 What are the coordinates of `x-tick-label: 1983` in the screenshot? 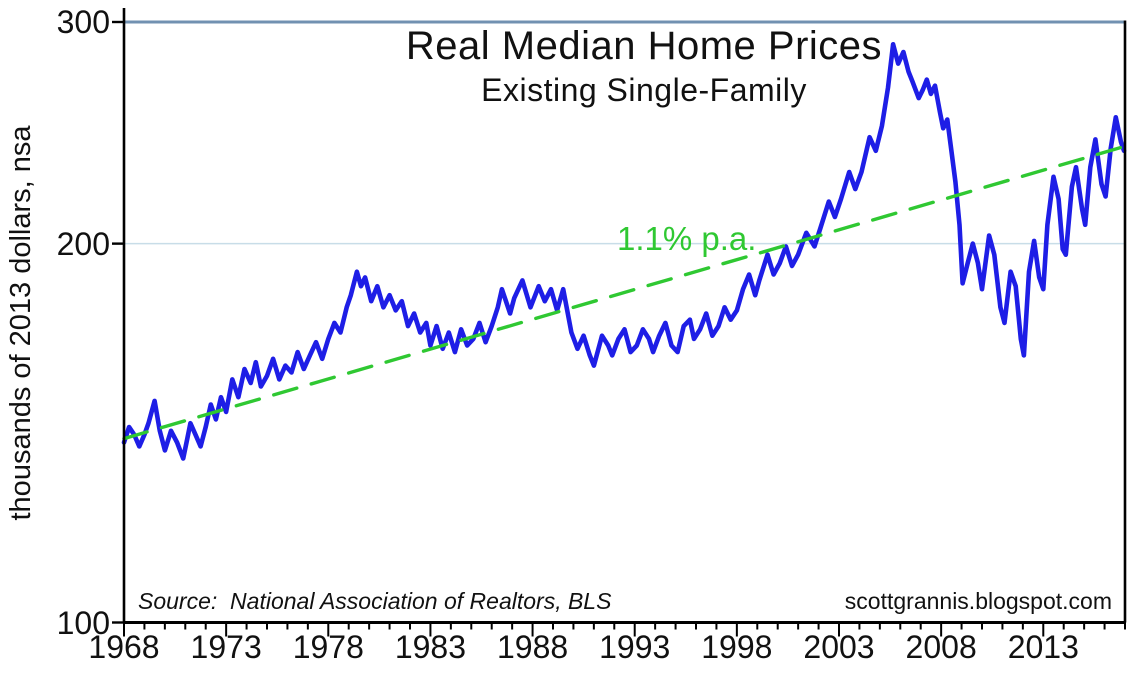 It's located at (430, 647).